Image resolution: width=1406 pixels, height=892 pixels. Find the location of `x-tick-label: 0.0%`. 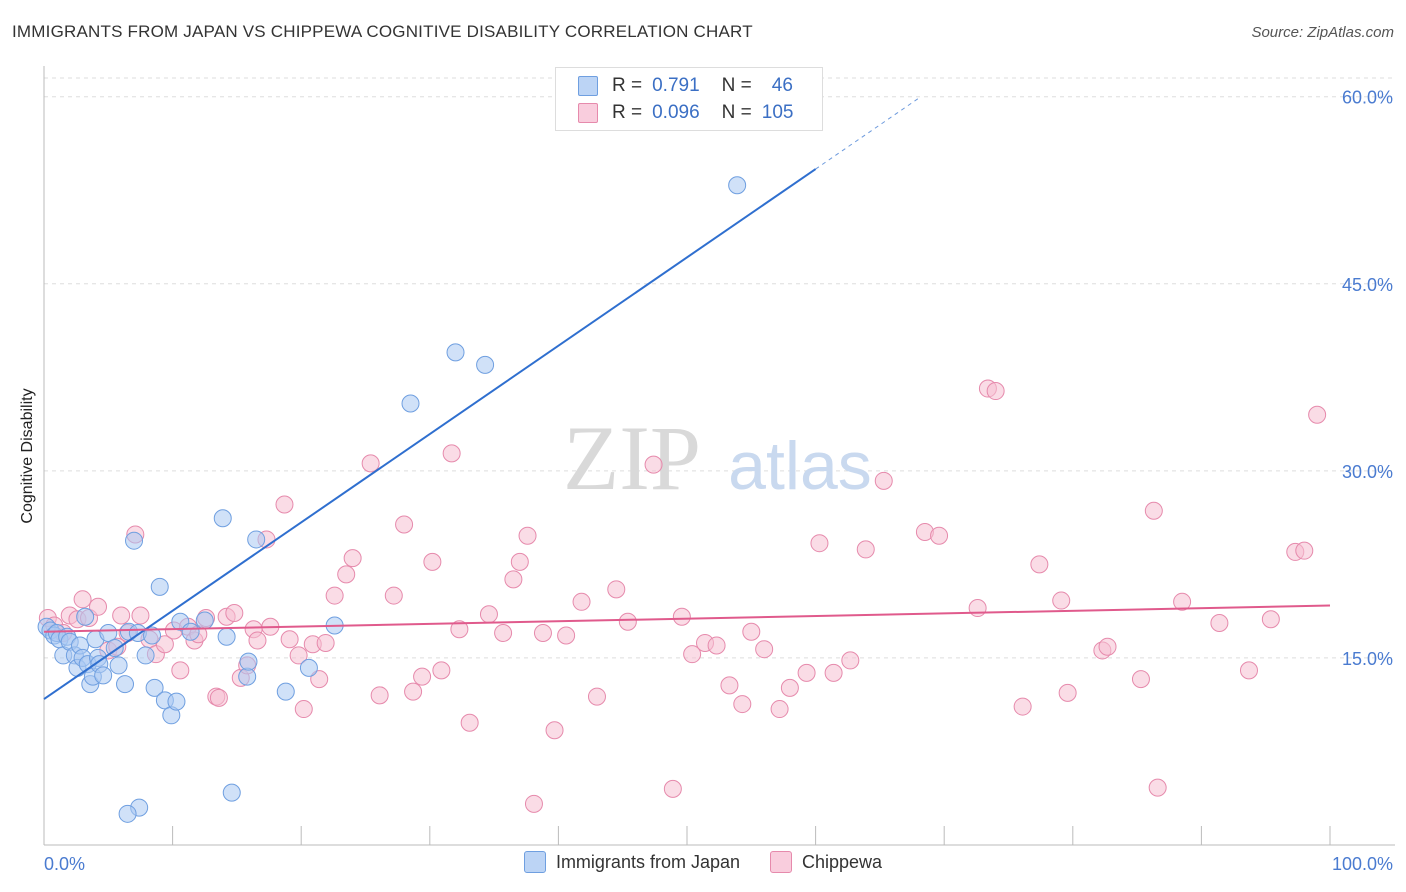

x-tick-label: 0.0% is located at coordinates (64, 864).